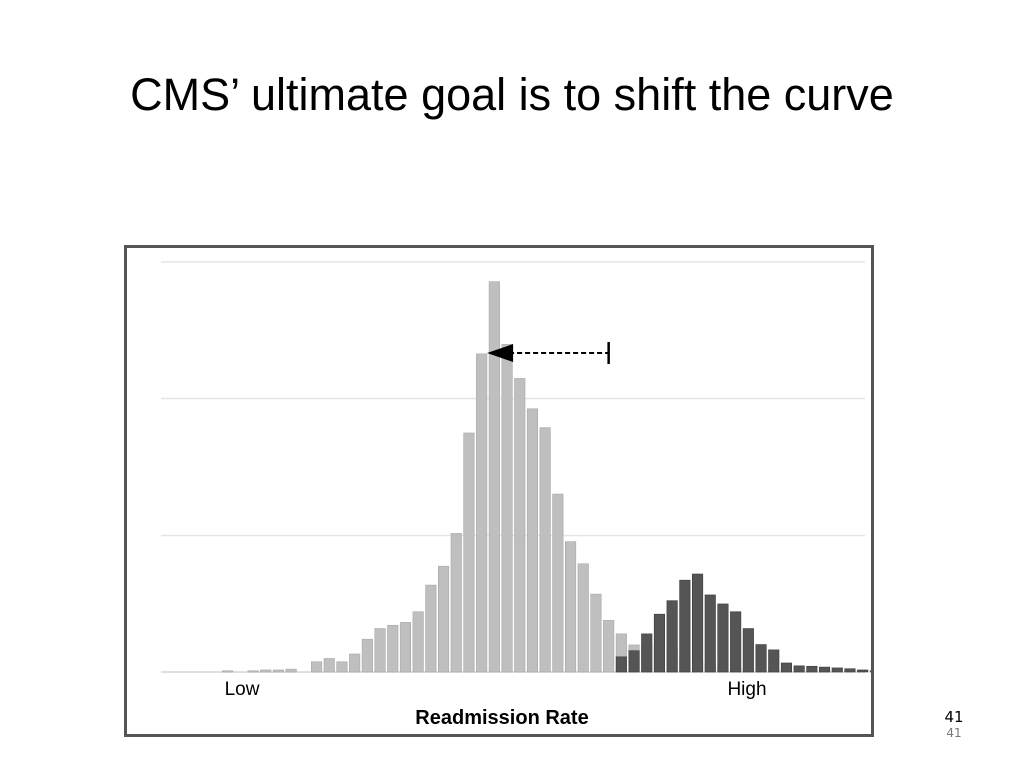  What do you see at coordinates (242, 689) in the screenshot?
I see `x-tick-label-0: Low` at bounding box center [242, 689].